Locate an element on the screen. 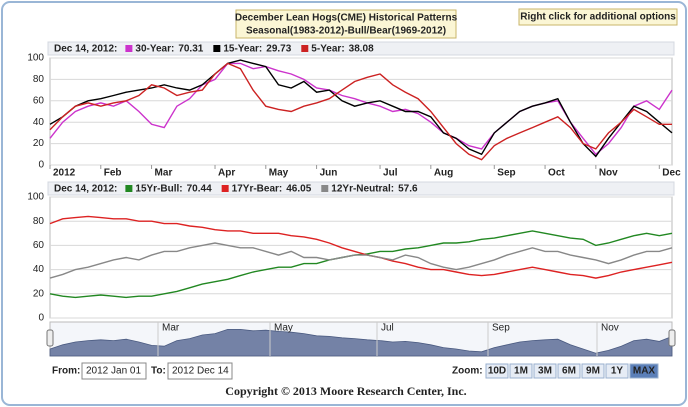 The width and height of the screenshot is (688, 407). navigator-area is located at coordinates (361, 343).